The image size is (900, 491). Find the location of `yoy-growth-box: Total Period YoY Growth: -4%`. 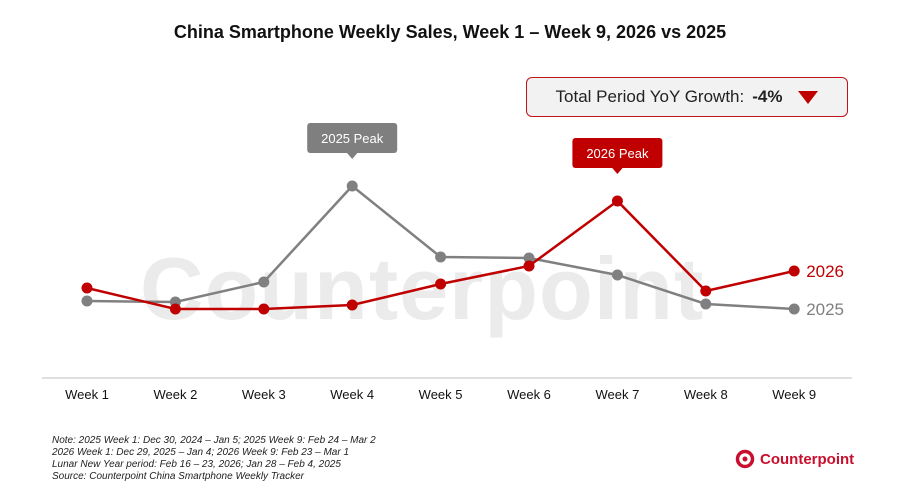

yoy-growth-box: Total Period YoY Growth: -4% is located at coordinates (687, 97).